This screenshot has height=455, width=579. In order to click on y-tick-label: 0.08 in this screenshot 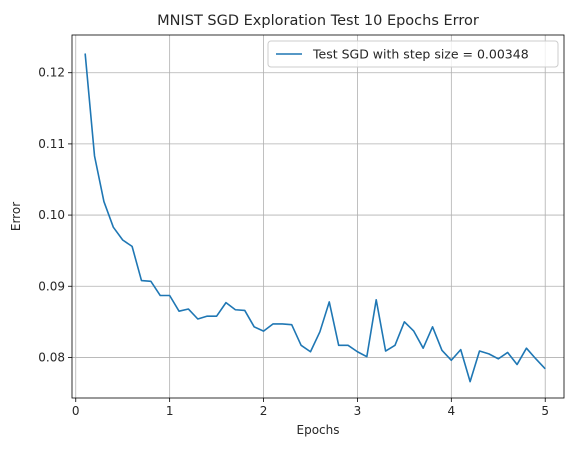, I will do `click(51, 357)`.